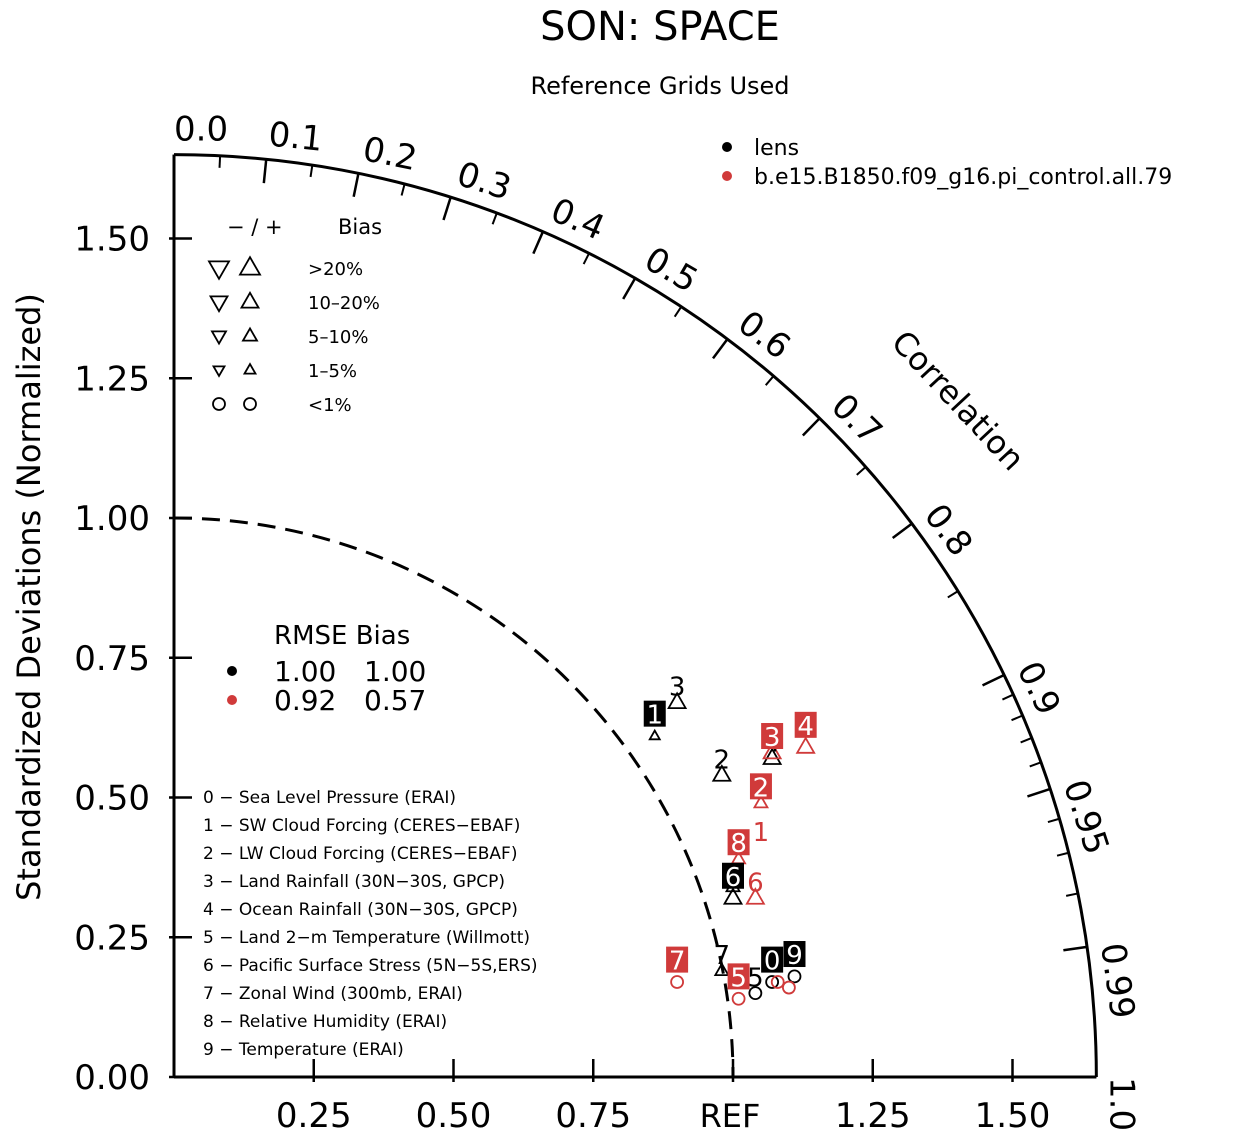 This screenshot has height=1135, width=1245. I want to click on correlation-tick-label: 0.7, so click(856, 419).